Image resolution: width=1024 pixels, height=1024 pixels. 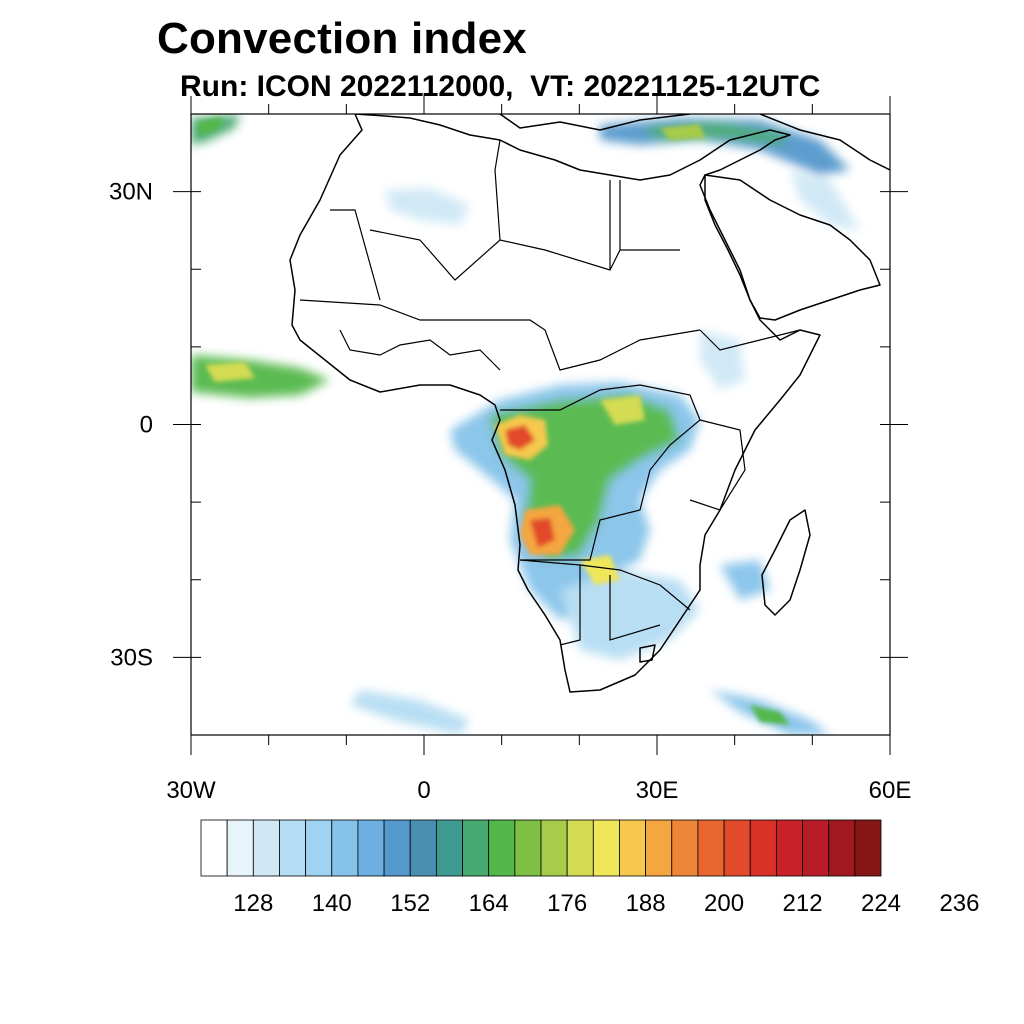 What do you see at coordinates (722, 360) in the screenshot?
I see `convection-area-east-africa` at bounding box center [722, 360].